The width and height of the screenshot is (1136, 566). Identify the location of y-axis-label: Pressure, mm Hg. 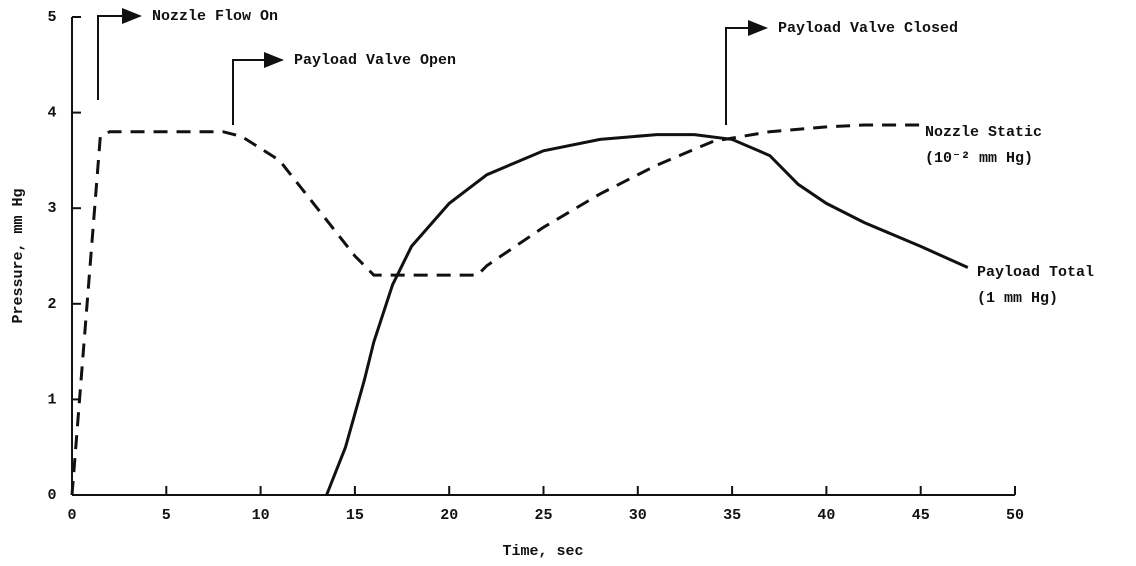
(18, 255).